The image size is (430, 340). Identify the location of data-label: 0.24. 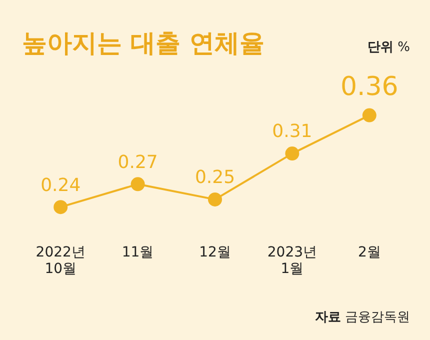
(60, 185).